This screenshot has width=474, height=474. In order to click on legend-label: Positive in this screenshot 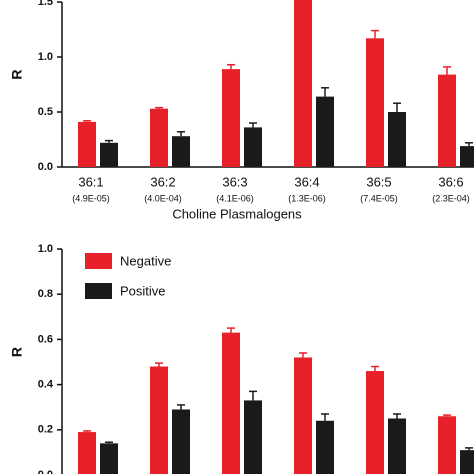, I will do `click(143, 290)`.